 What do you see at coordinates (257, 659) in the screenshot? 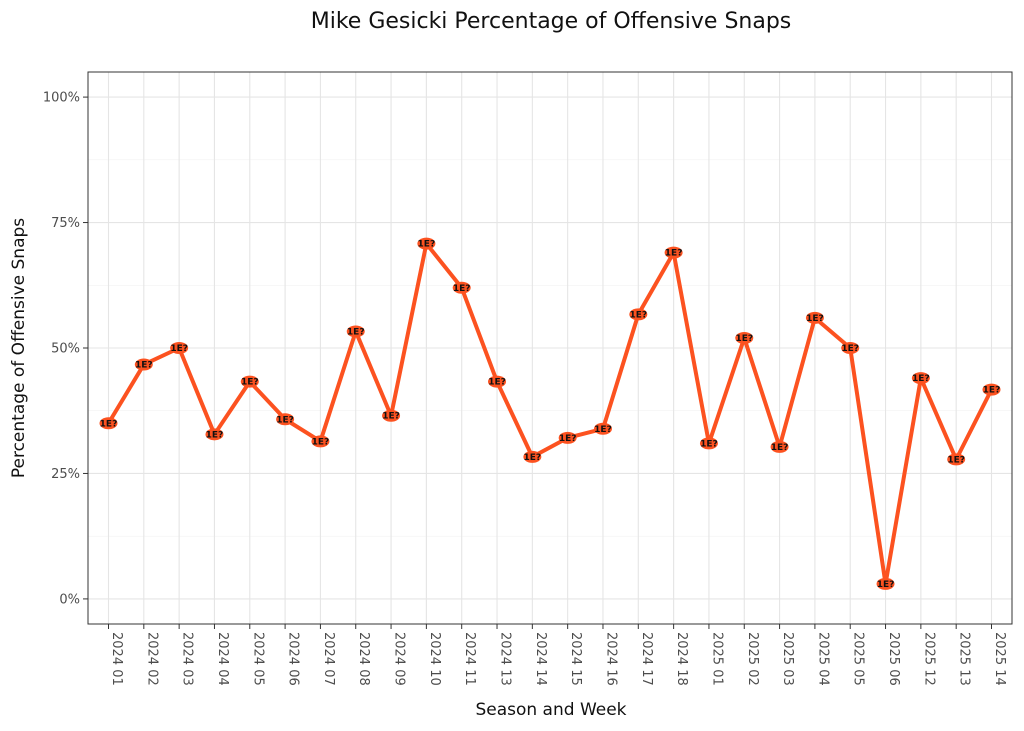
I see `x-tick-label: 2024 05` at bounding box center [257, 659].